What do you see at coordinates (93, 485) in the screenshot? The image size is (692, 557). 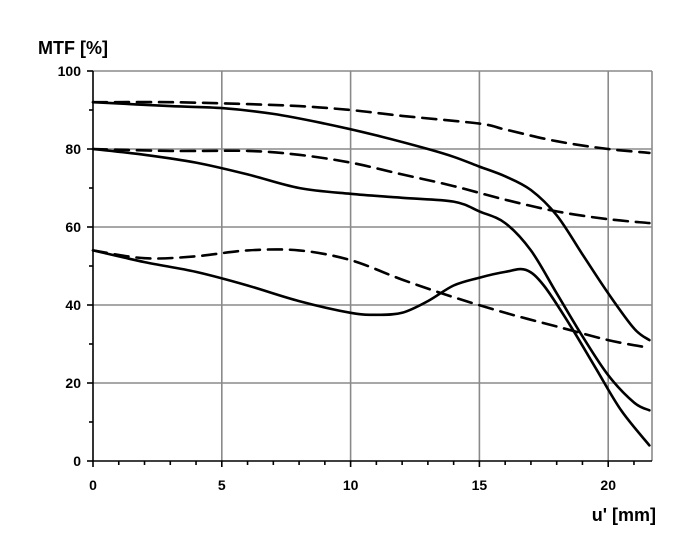 I see `x-tick-label: 0` at bounding box center [93, 485].